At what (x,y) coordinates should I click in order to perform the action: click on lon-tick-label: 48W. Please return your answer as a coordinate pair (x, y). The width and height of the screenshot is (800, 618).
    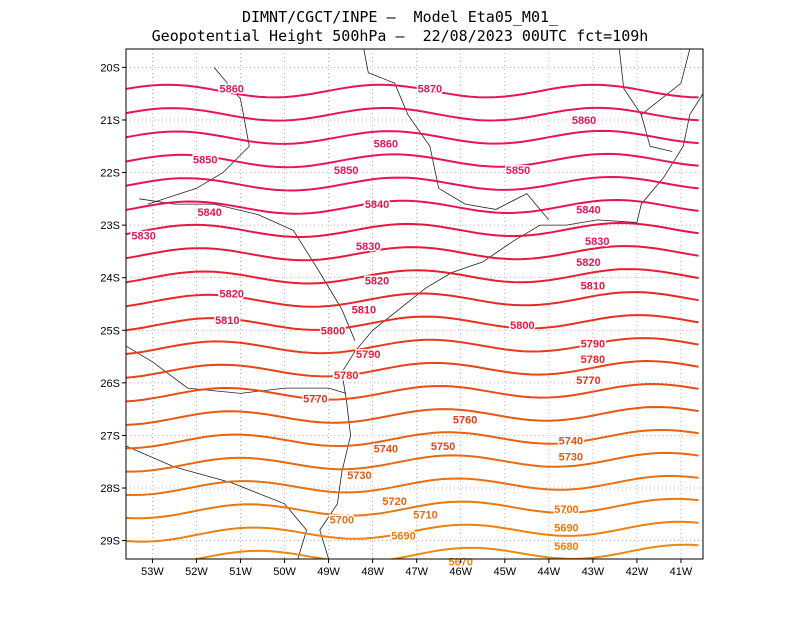
    Looking at the image, I should click on (372, 572).